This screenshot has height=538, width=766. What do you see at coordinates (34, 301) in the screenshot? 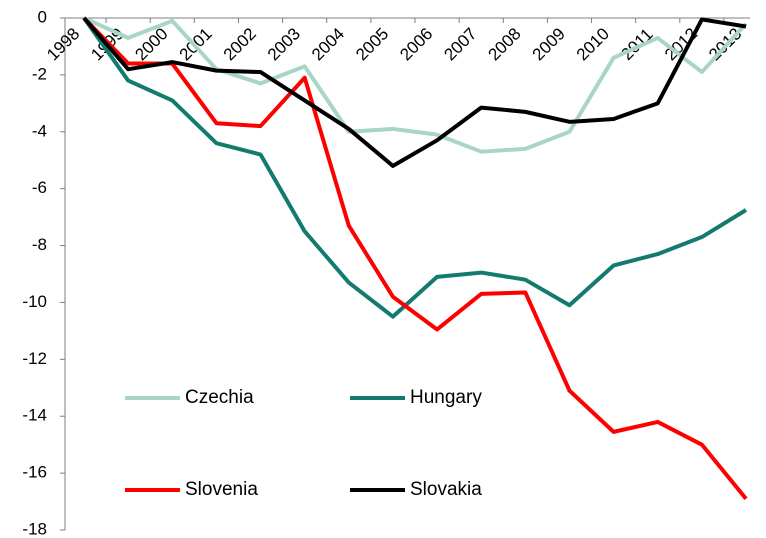
I see `y-tick-label: -10` at bounding box center [34, 301].